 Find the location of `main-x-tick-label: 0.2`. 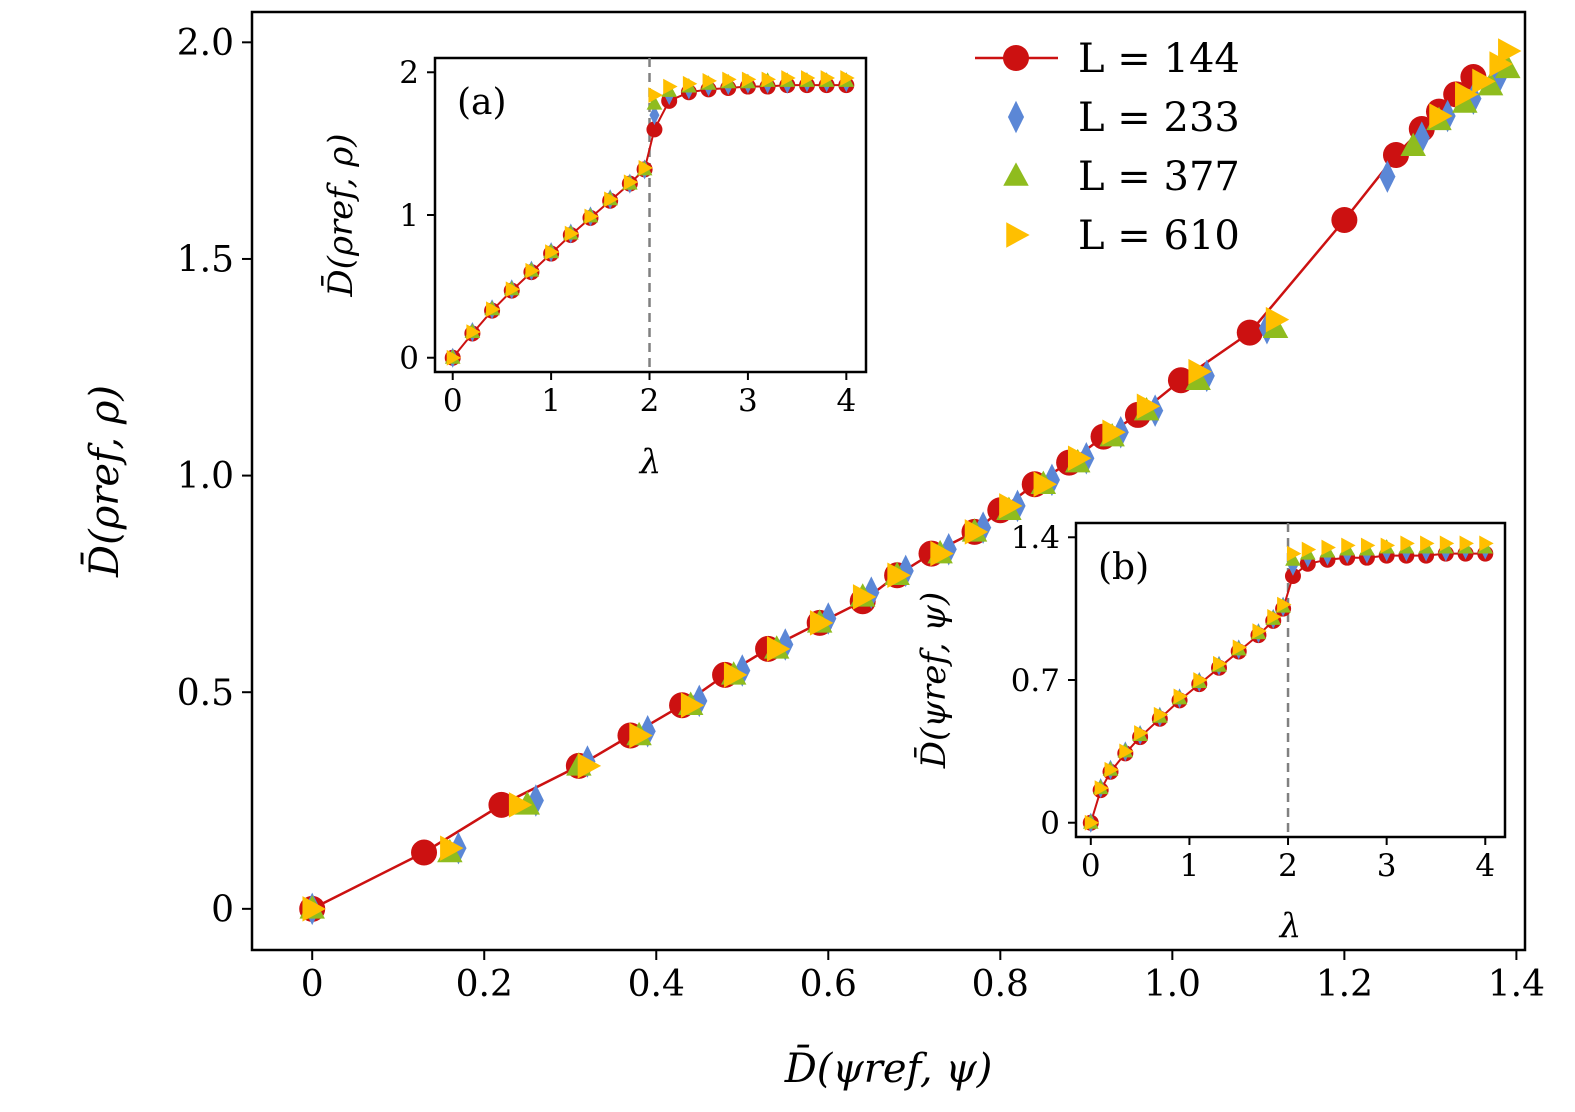

main-x-tick-label: 0.2 is located at coordinates (484, 984).